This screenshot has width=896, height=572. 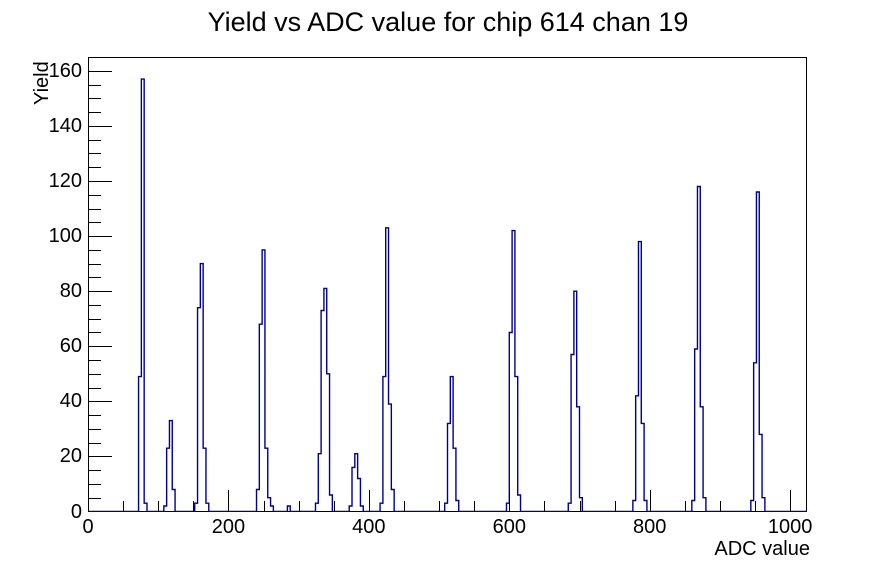 What do you see at coordinates (762, 549) in the screenshot?
I see `x-axis-title: ADC value` at bounding box center [762, 549].